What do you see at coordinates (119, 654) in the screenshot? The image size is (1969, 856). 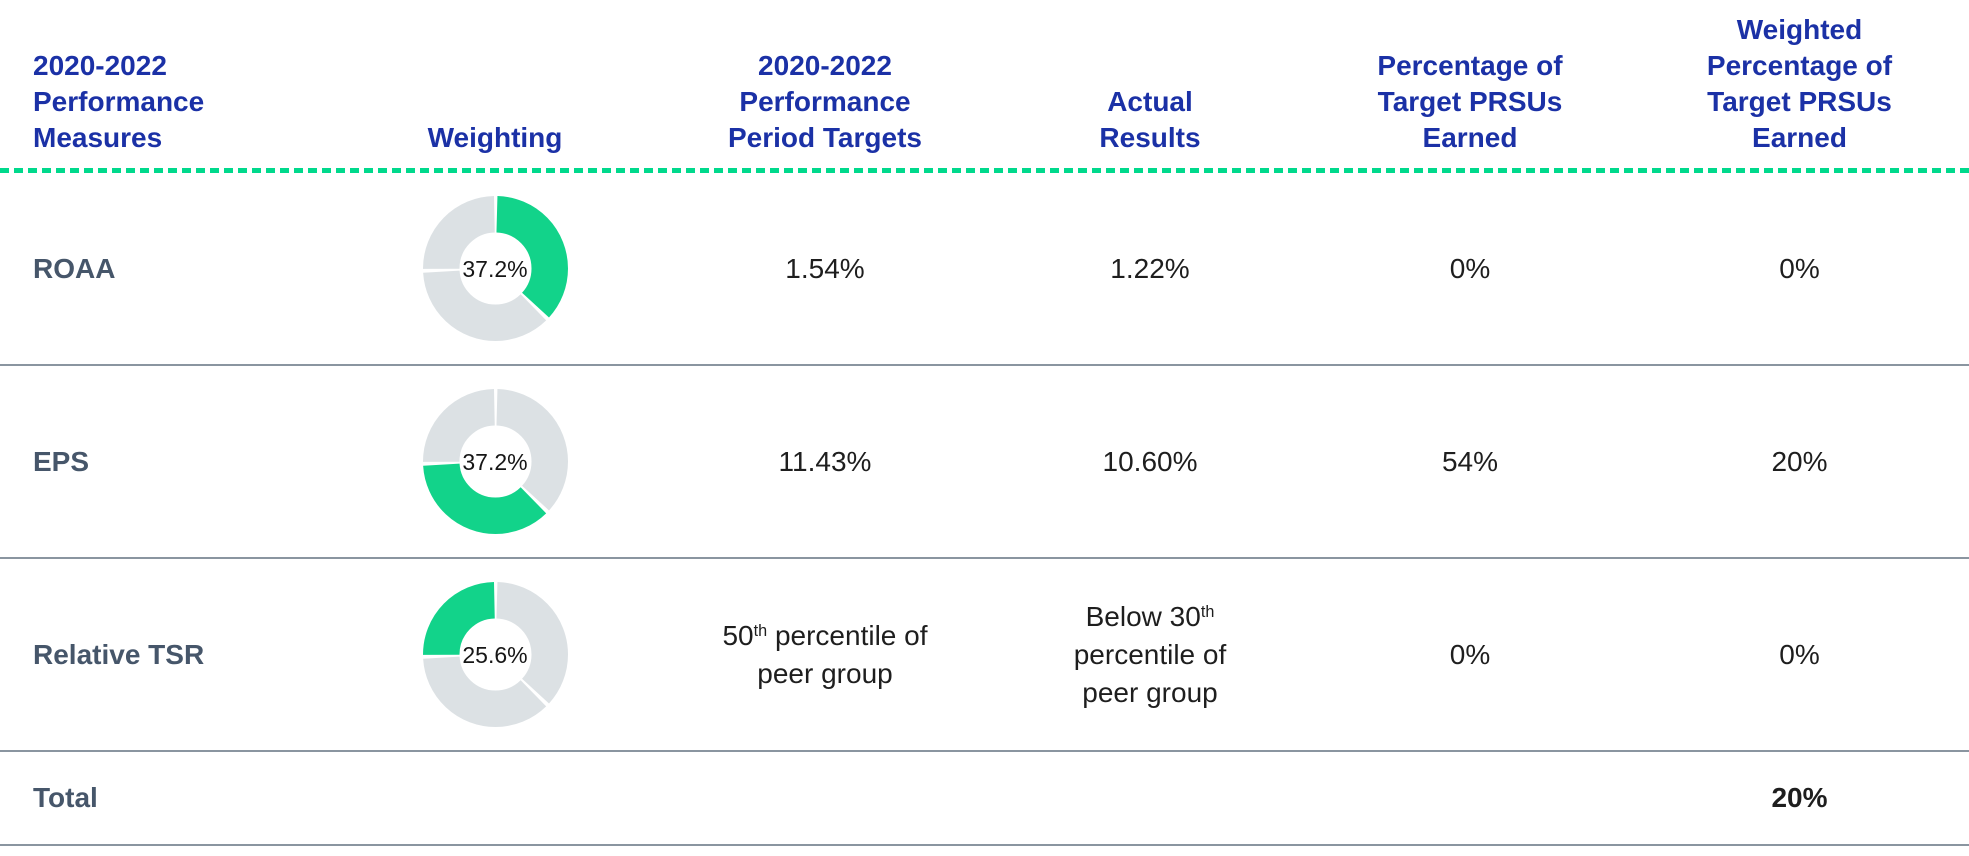 I see `measure-label: Relative TSR` at bounding box center [119, 654].